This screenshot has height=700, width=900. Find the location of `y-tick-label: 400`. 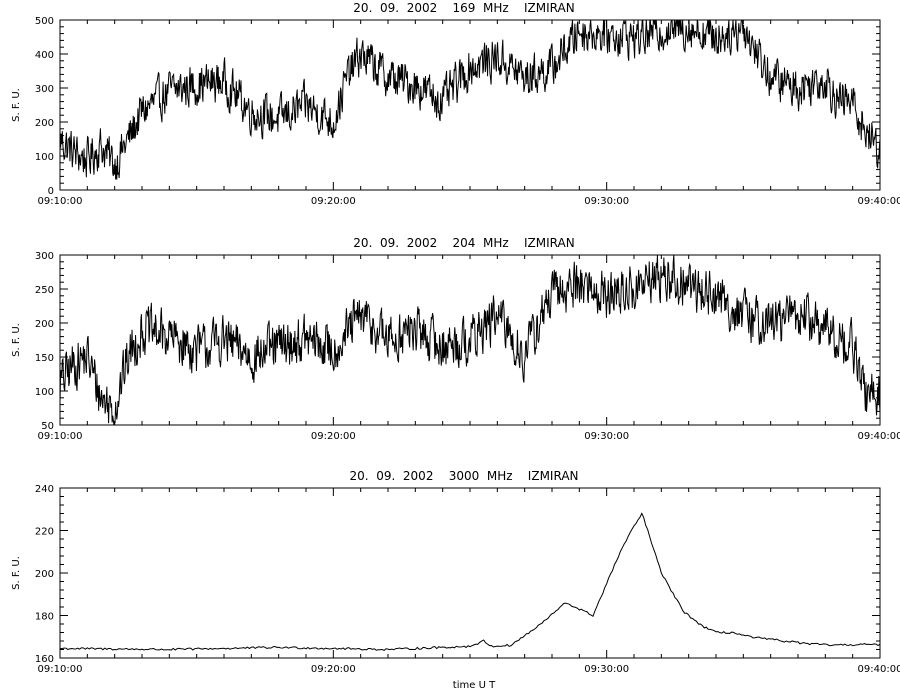

y-tick-label: 400 is located at coordinates (44, 55).